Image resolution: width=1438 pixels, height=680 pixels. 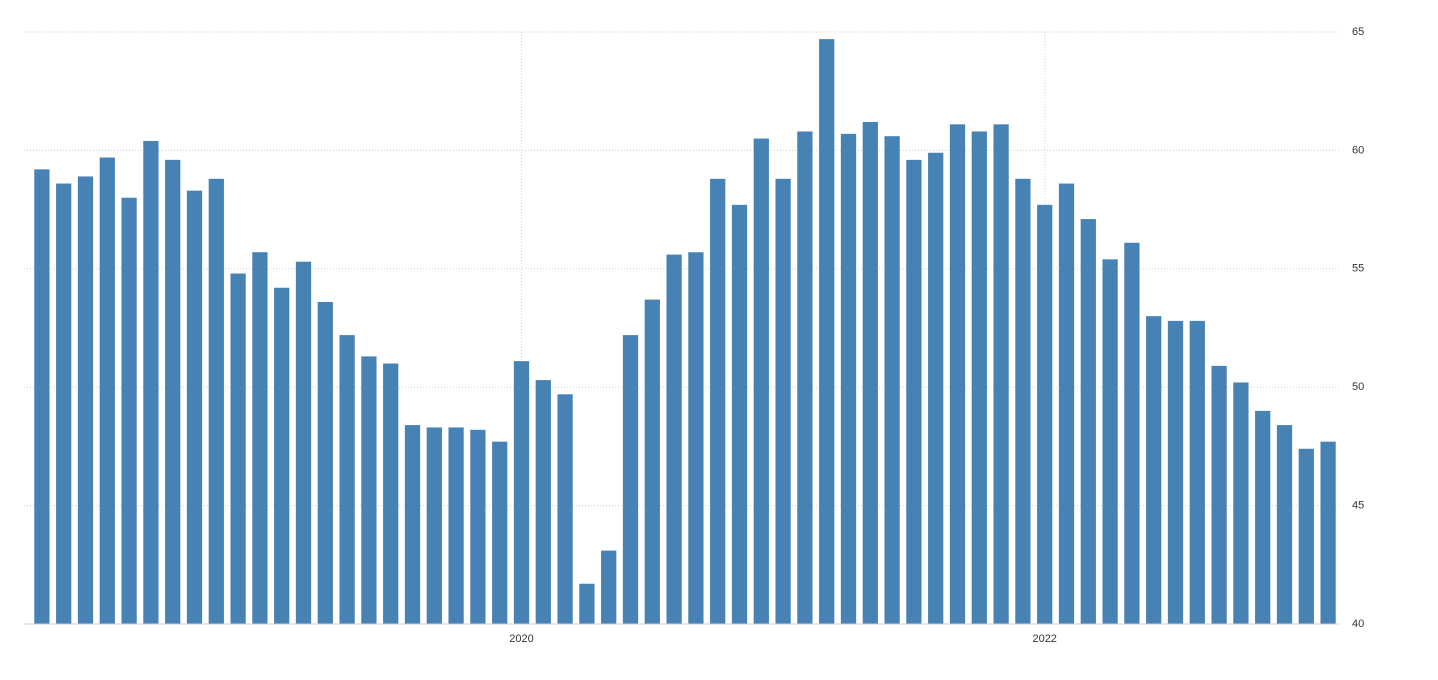 What do you see at coordinates (1358, 269) in the screenshot?
I see `y-tick-label: 55` at bounding box center [1358, 269].